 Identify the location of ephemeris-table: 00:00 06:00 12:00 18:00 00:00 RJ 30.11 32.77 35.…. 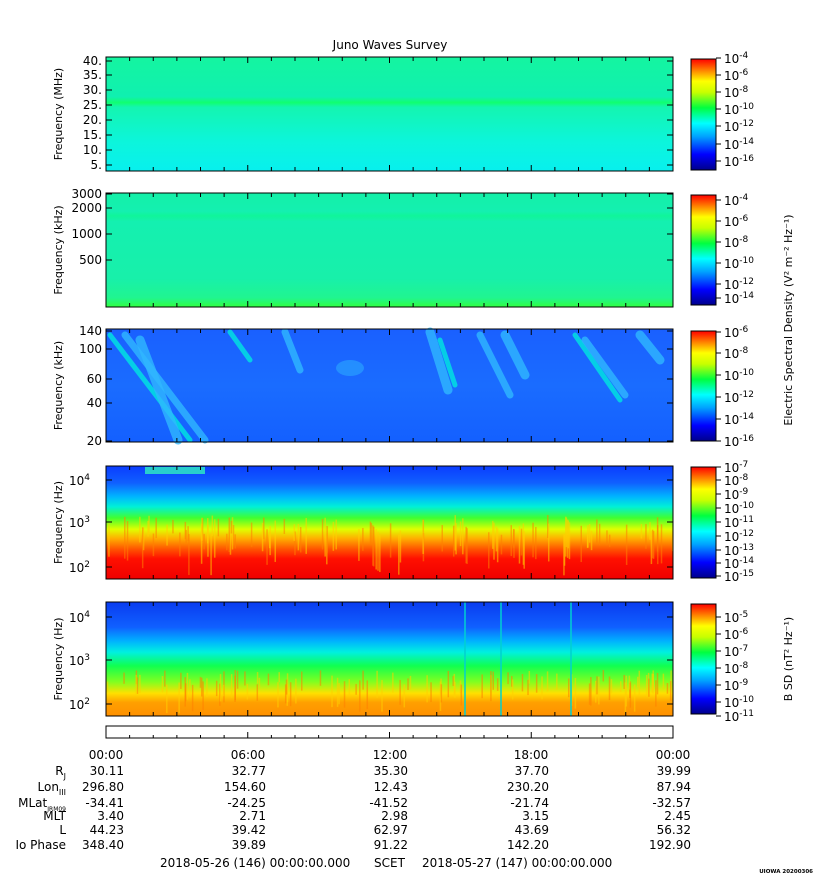
(353, 792).